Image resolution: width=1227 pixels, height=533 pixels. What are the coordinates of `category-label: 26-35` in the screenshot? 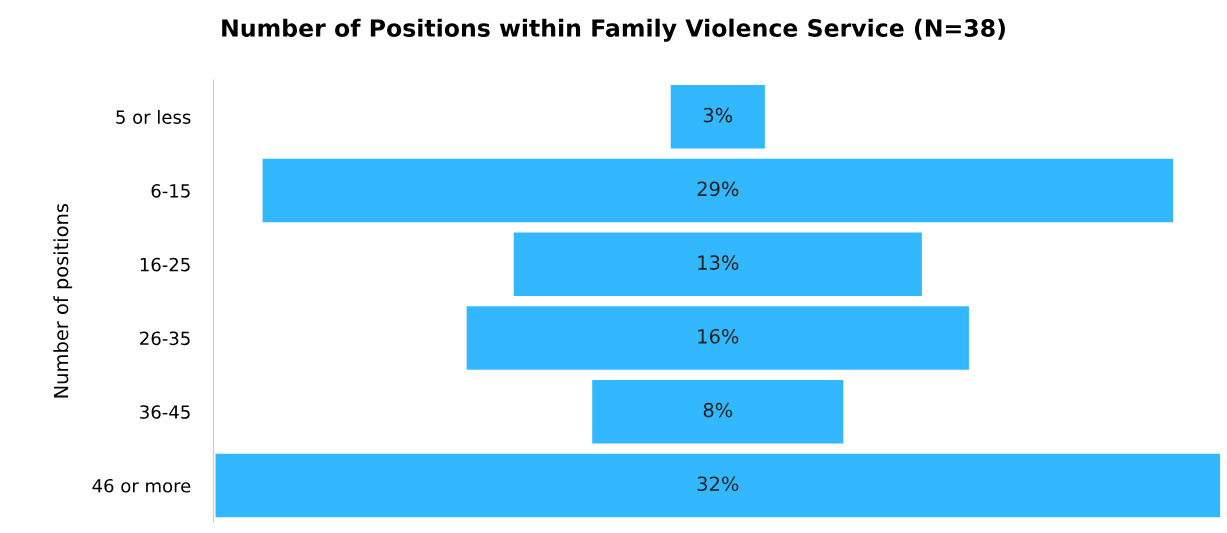 It's located at (165, 338).